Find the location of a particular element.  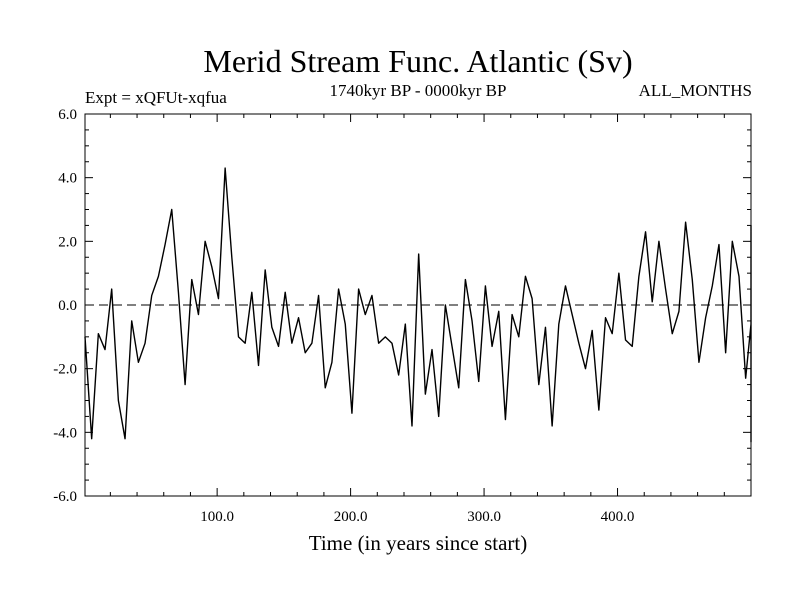

experiment-label: Expt = xQFUt-xqfua is located at coordinates (156, 97).